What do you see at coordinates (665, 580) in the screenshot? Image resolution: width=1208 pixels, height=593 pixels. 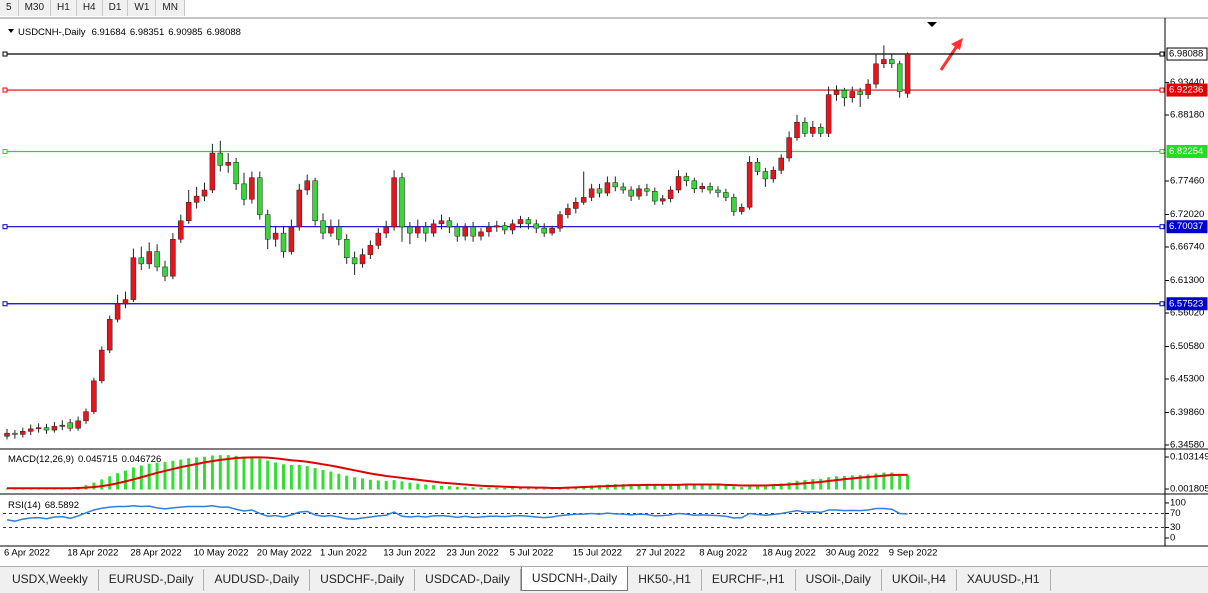 I see `symbol-tab: HK50-,H1` at bounding box center [665, 580].